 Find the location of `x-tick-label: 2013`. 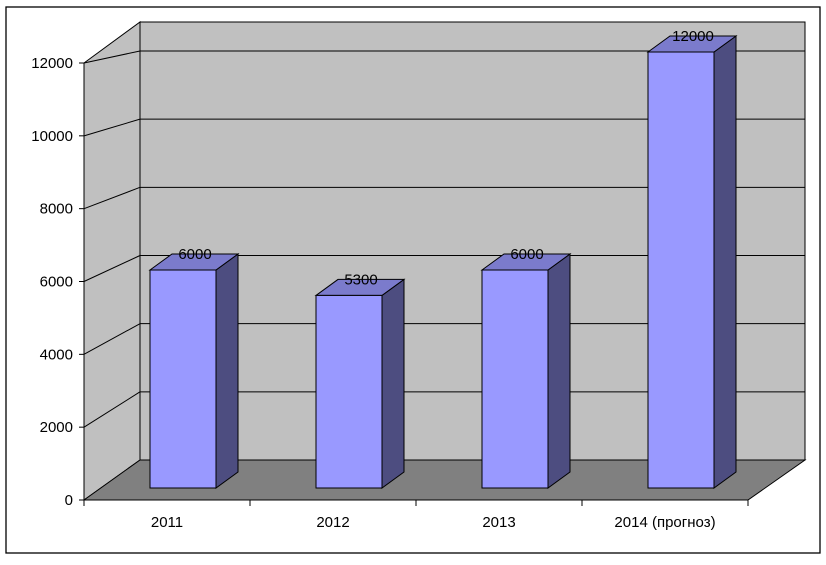

x-tick-label: 2013 is located at coordinates (498, 522).